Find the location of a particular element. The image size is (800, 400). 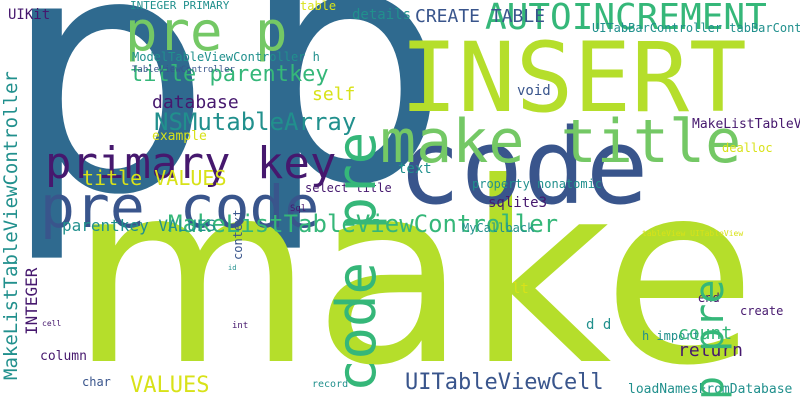

word-code: code is located at coordinates (523, 167).